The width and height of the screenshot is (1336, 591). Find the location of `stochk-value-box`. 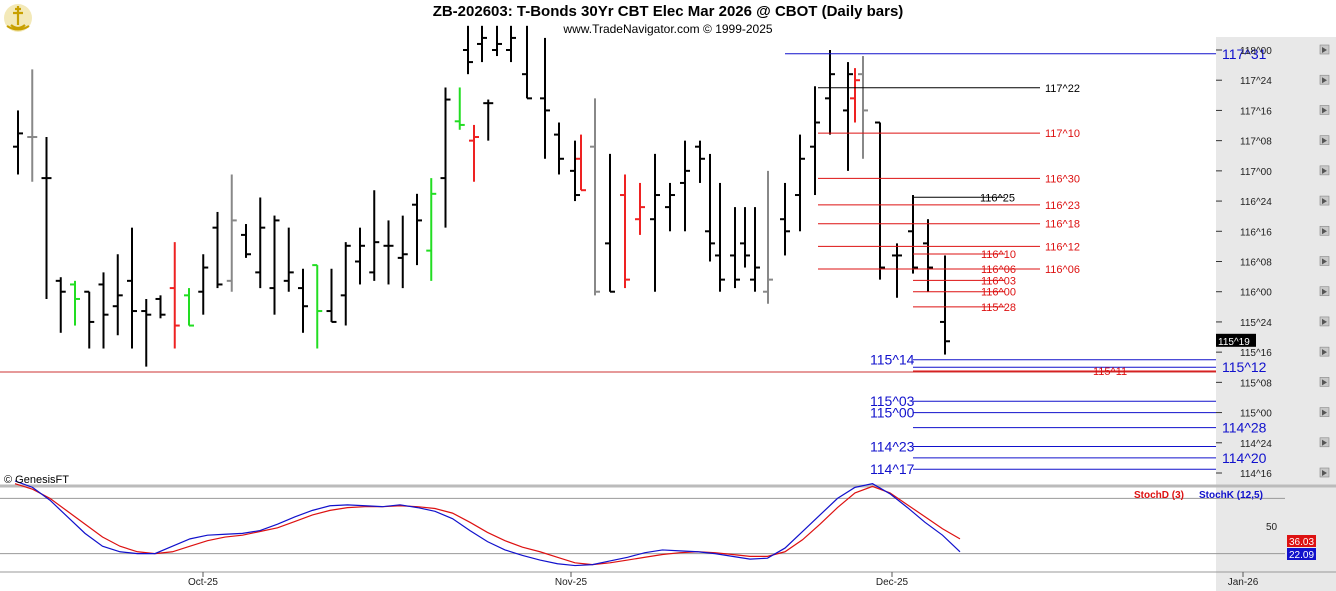

stochk-value-box is located at coordinates (1301, 554).